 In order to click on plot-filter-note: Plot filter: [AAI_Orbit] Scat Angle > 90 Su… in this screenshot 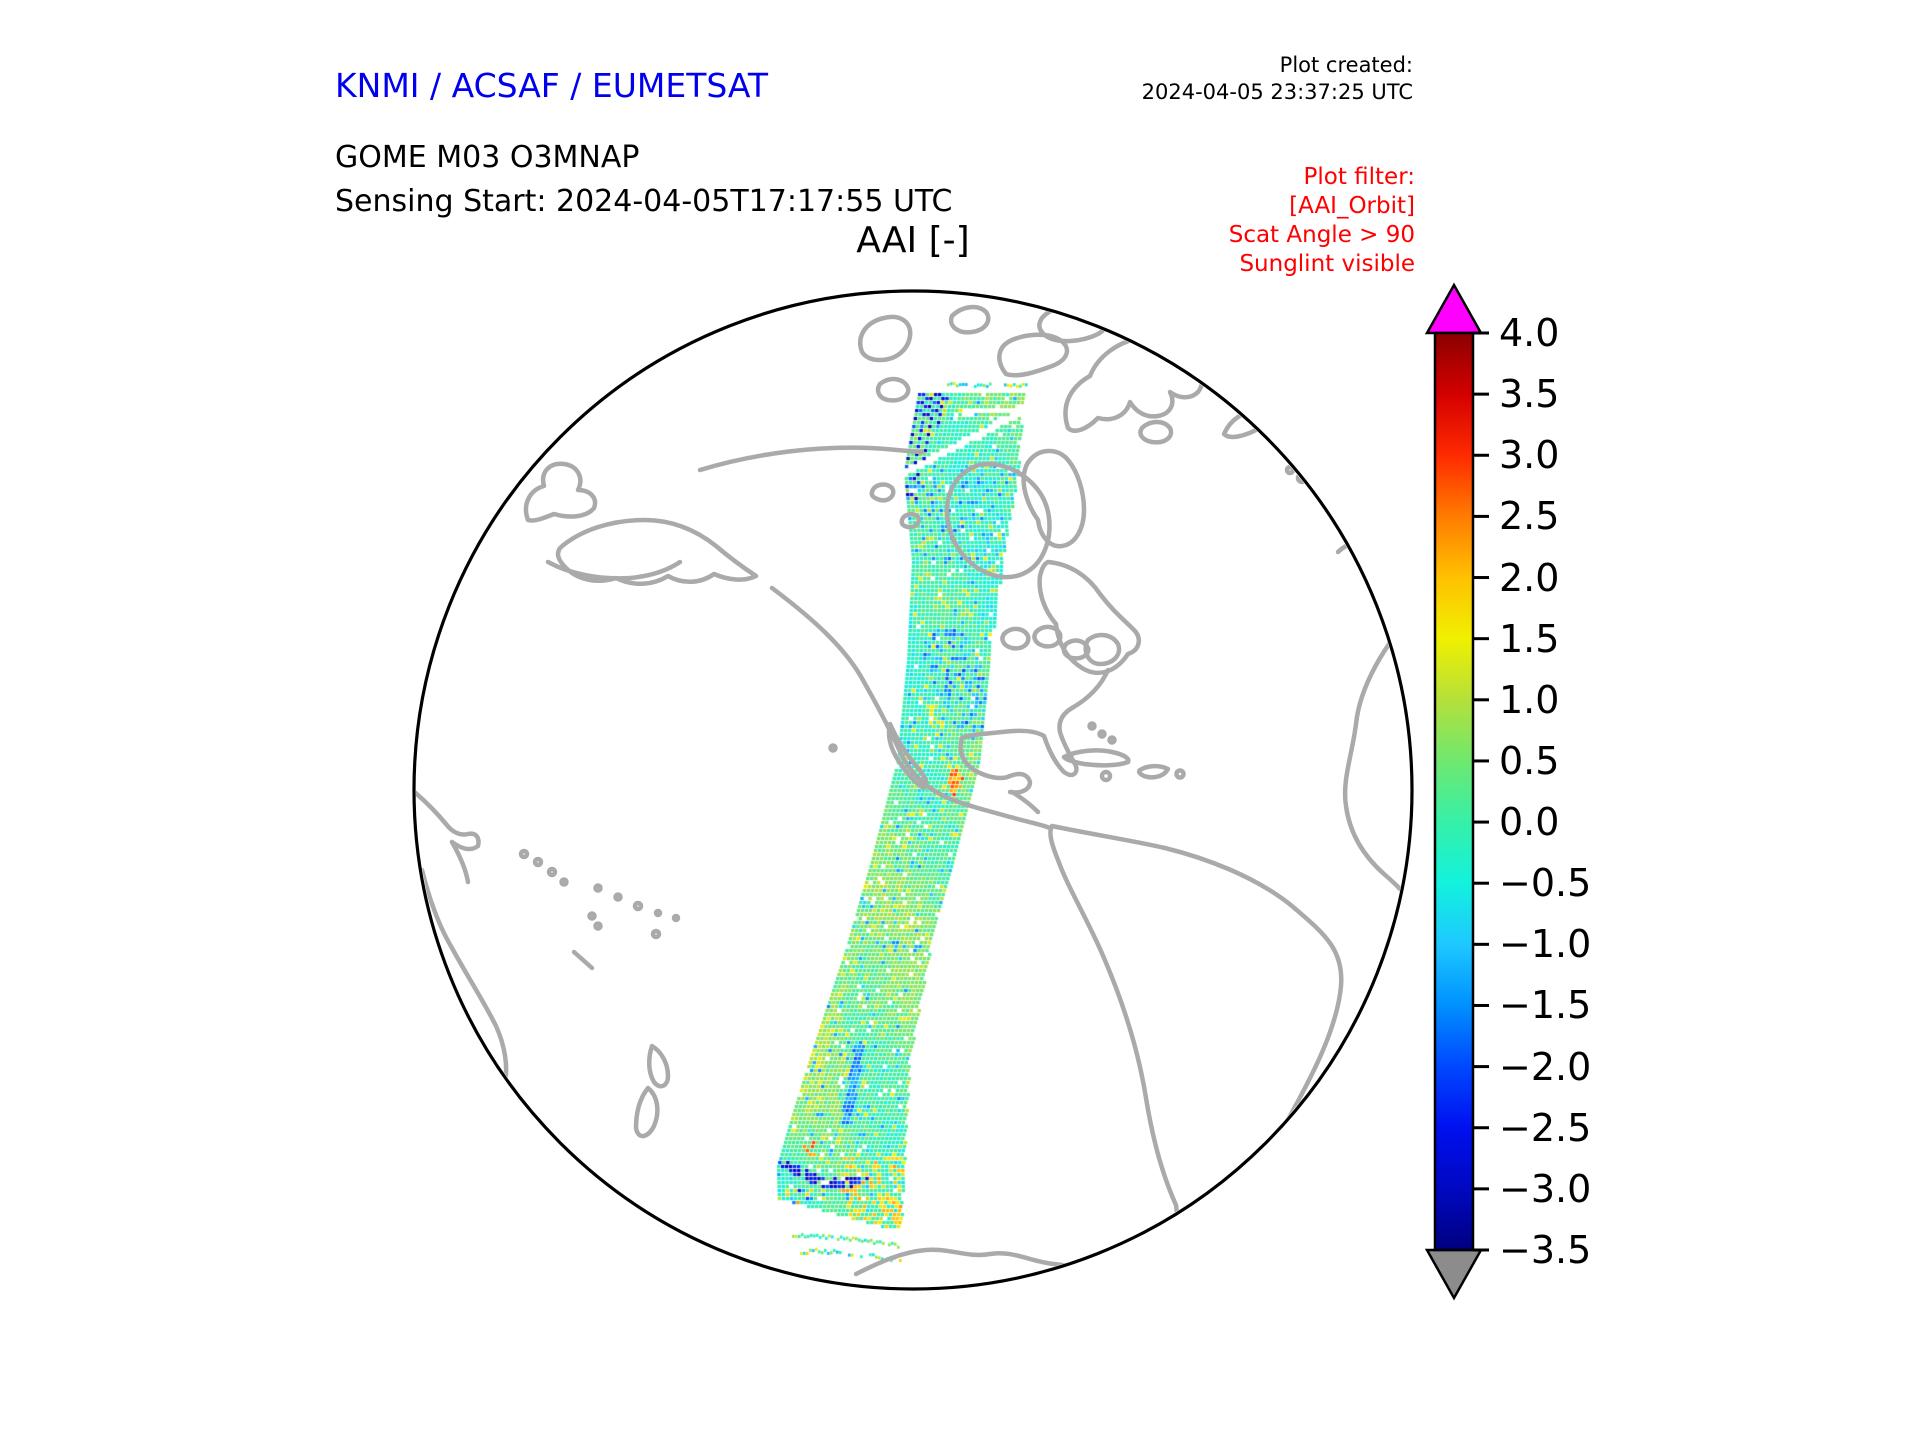, I will do `click(1322, 221)`.